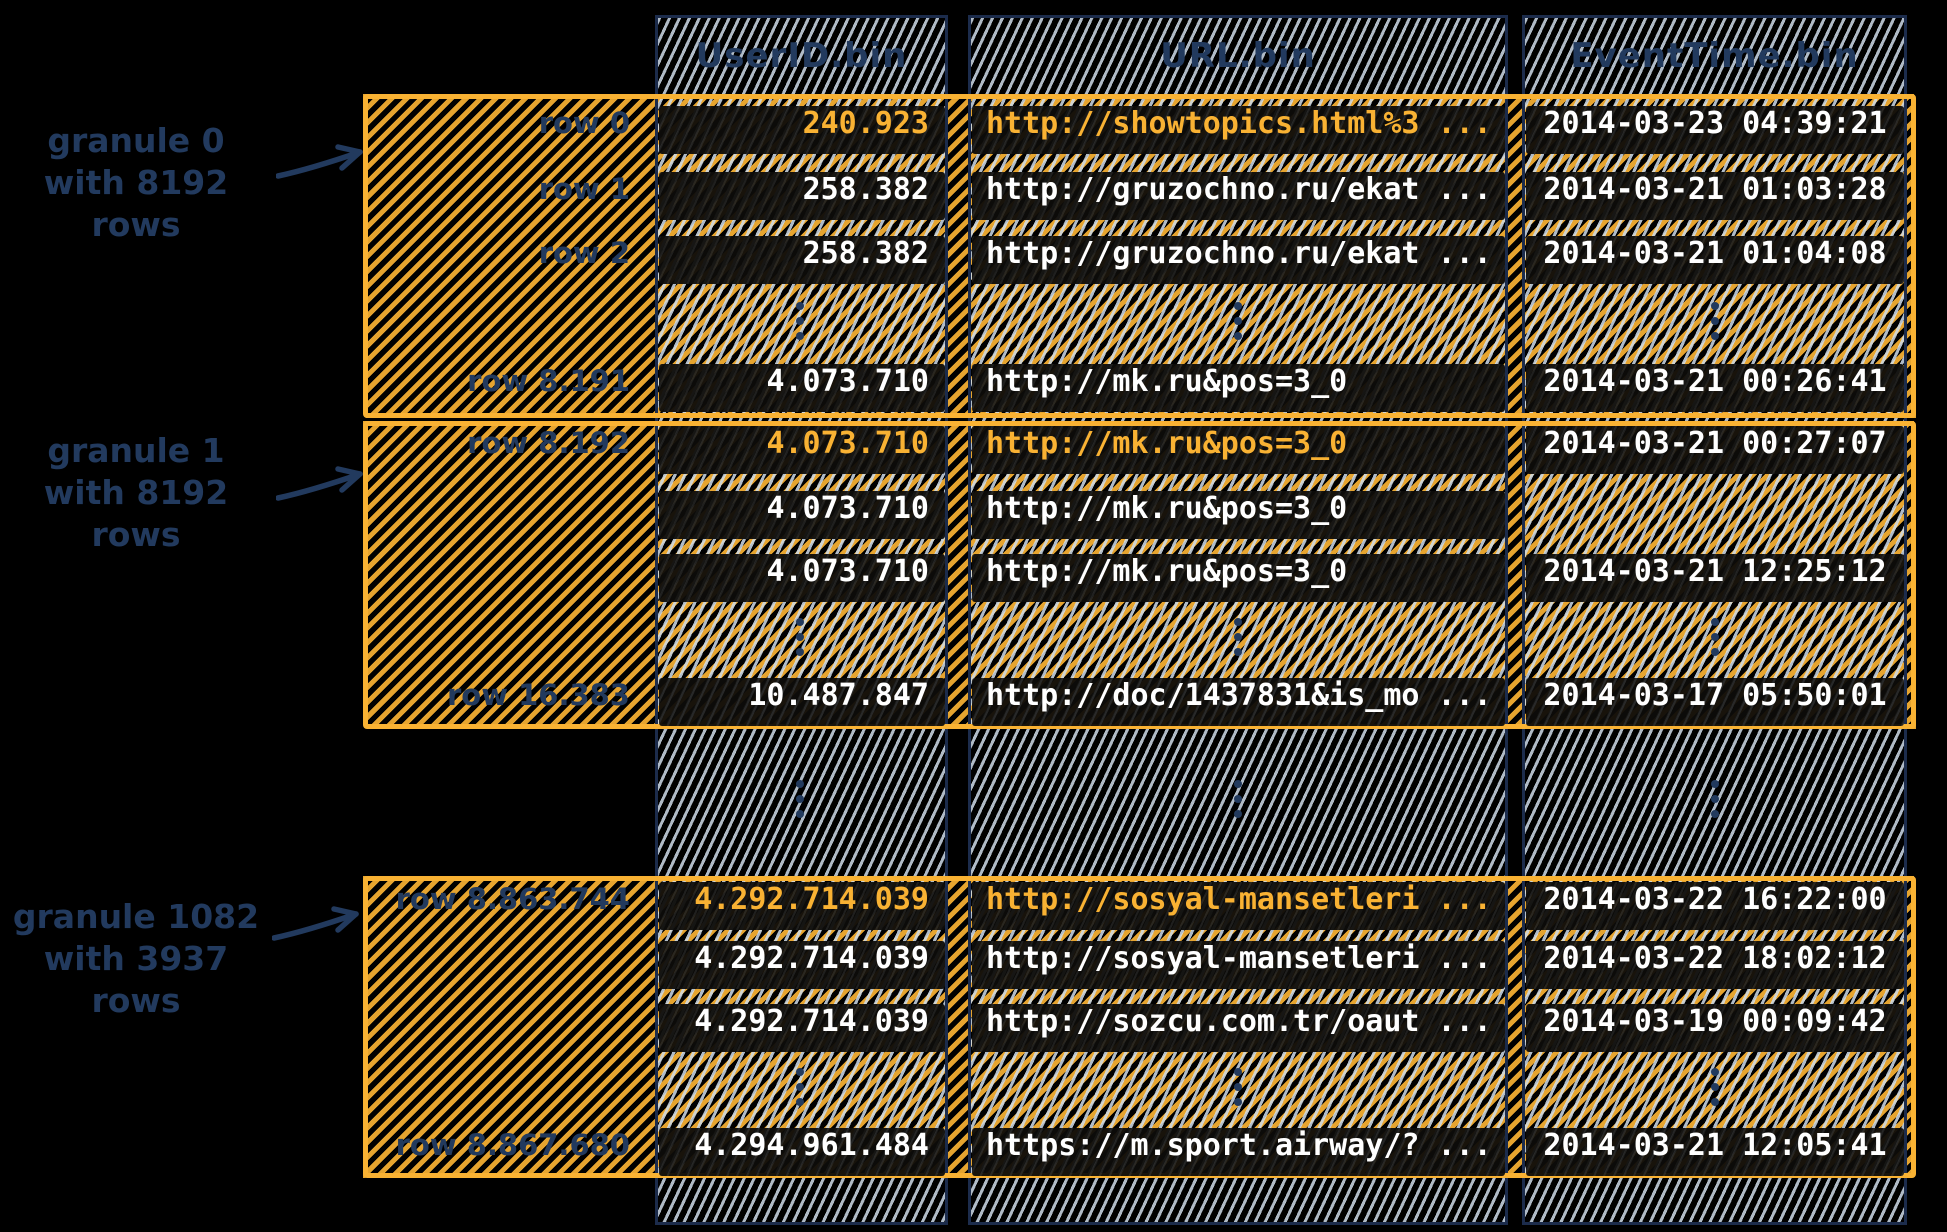  Describe the element at coordinates (1715, 1152) in the screenshot. I see `eventtime-cell: 2014-03-21 12:05:41` at that location.